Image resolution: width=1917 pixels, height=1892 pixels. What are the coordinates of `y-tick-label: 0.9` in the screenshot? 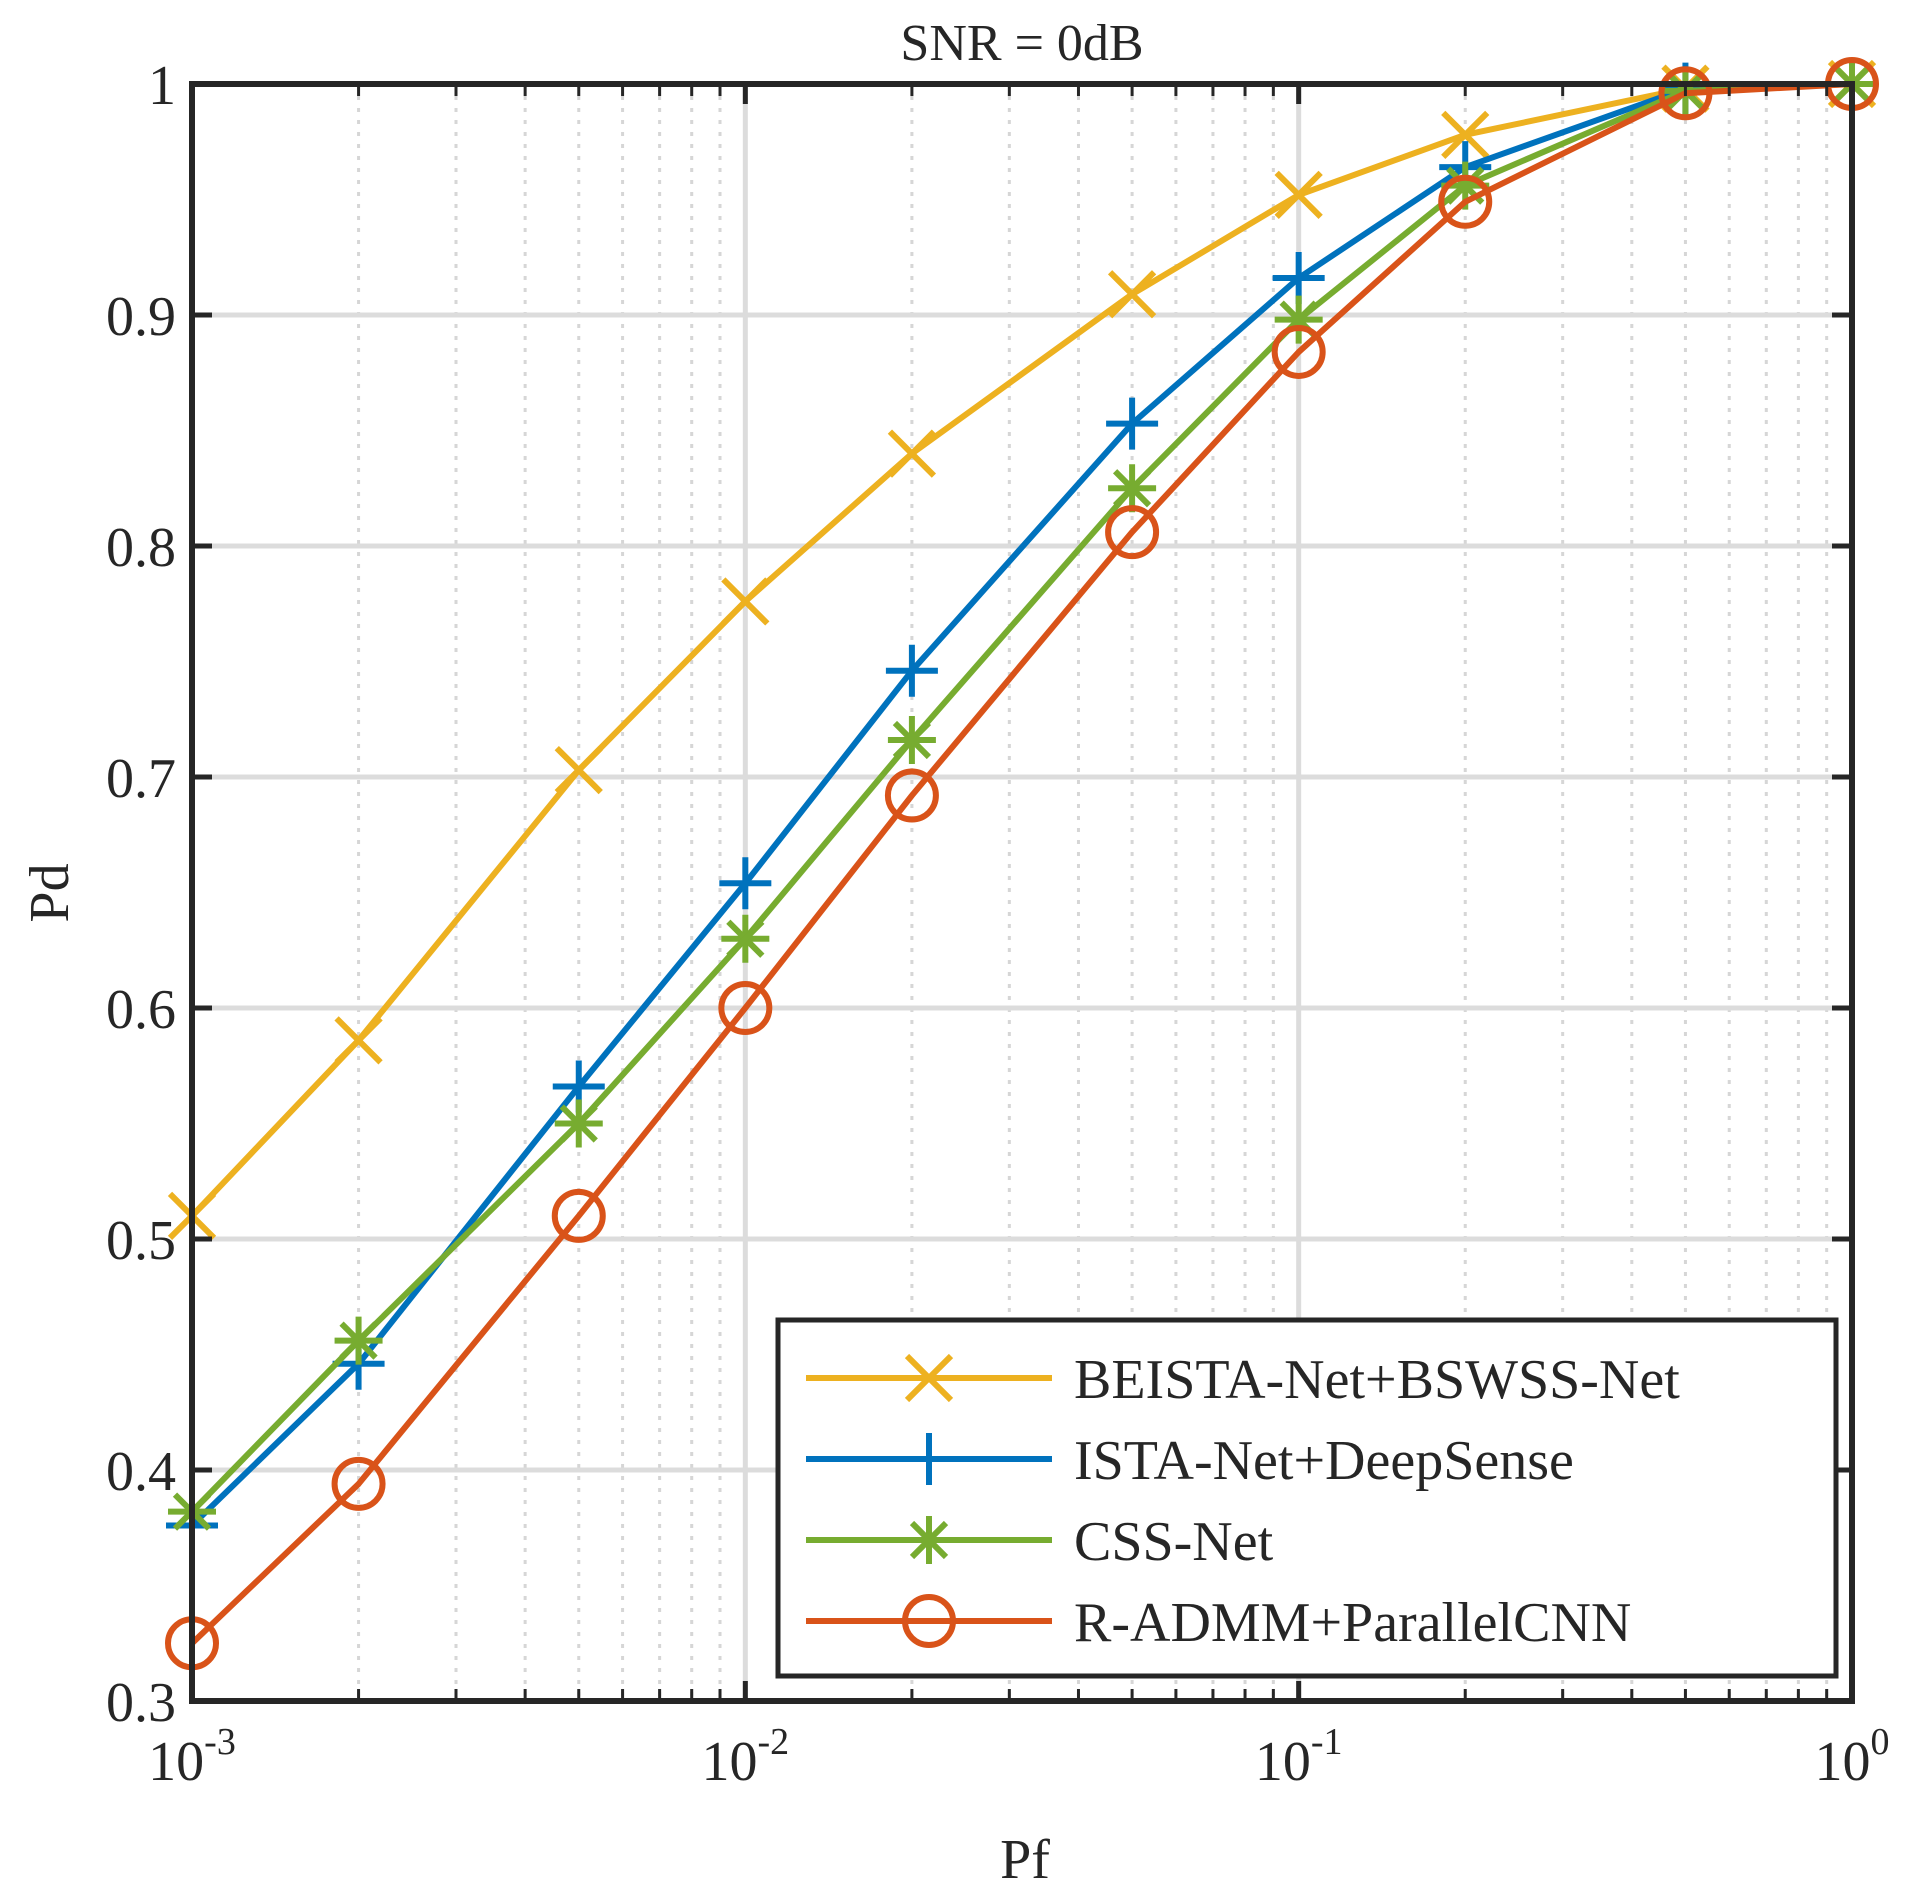 It's located at (141, 317).